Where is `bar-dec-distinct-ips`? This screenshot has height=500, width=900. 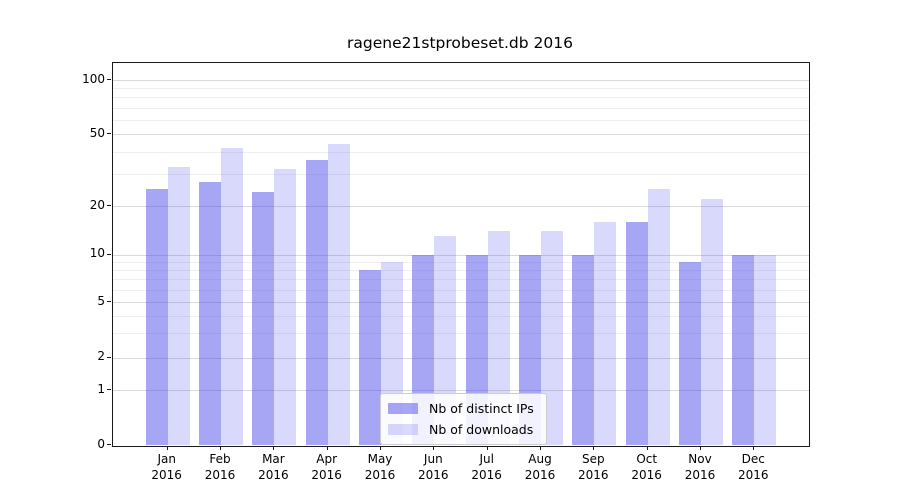 bar-dec-distinct-ips is located at coordinates (743, 349).